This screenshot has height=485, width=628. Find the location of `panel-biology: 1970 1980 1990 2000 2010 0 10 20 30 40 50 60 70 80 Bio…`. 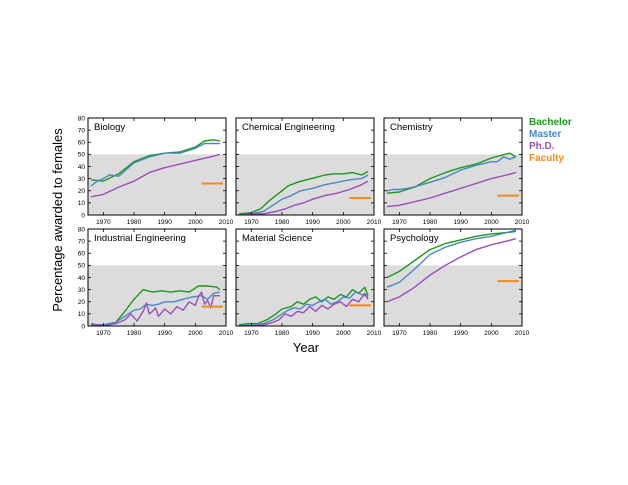

panel-biology: 1970 1980 1990 2000 2010 0 10 20 30 40 50 60 70 80 Bio… is located at coordinates (156, 170).